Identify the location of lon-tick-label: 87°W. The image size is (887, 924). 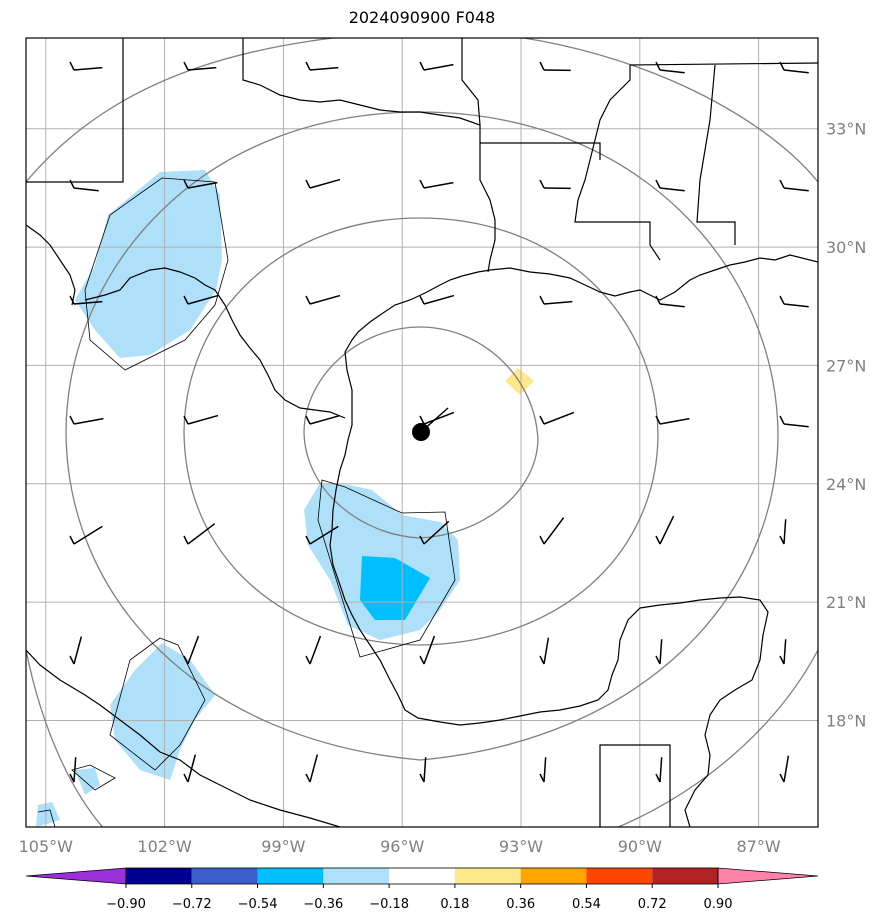
(759, 846).